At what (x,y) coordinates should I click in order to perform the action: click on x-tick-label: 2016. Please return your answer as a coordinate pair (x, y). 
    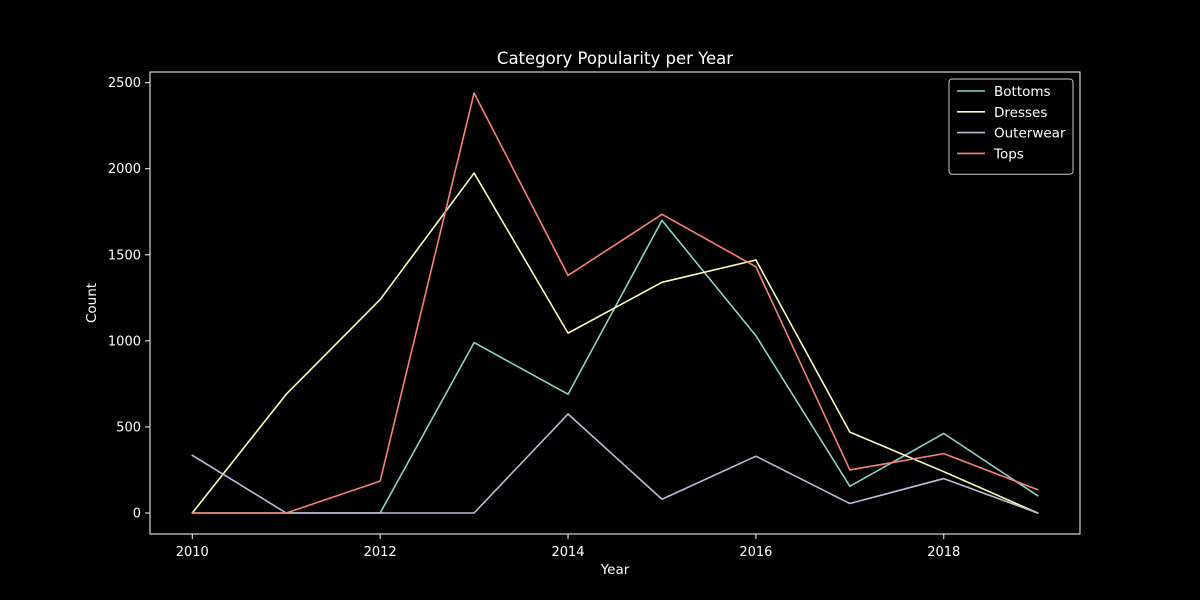
    Looking at the image, I should click on (755, 552).